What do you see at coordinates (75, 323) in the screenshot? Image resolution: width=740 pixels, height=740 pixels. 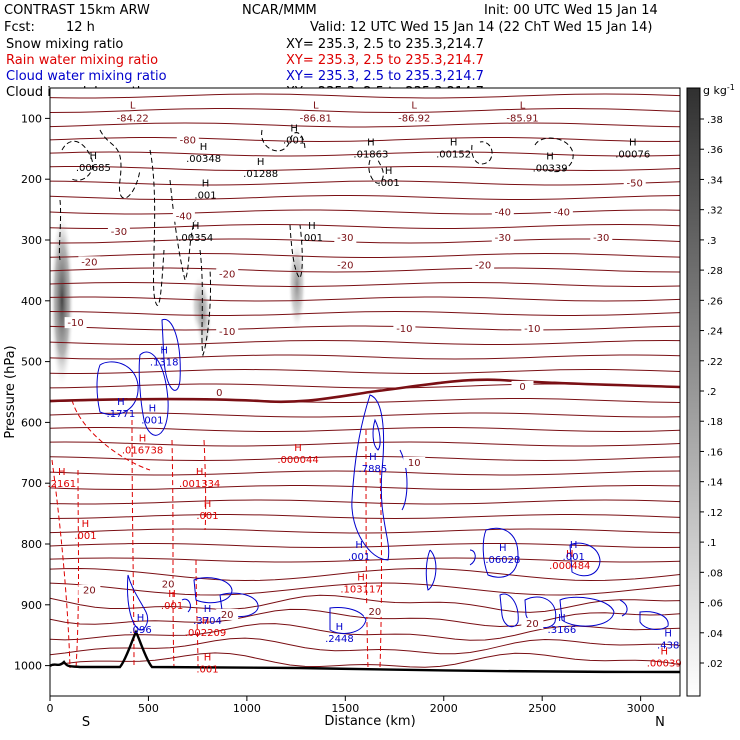 I see `temperature-label: -10` at bounding box center [75, 323].